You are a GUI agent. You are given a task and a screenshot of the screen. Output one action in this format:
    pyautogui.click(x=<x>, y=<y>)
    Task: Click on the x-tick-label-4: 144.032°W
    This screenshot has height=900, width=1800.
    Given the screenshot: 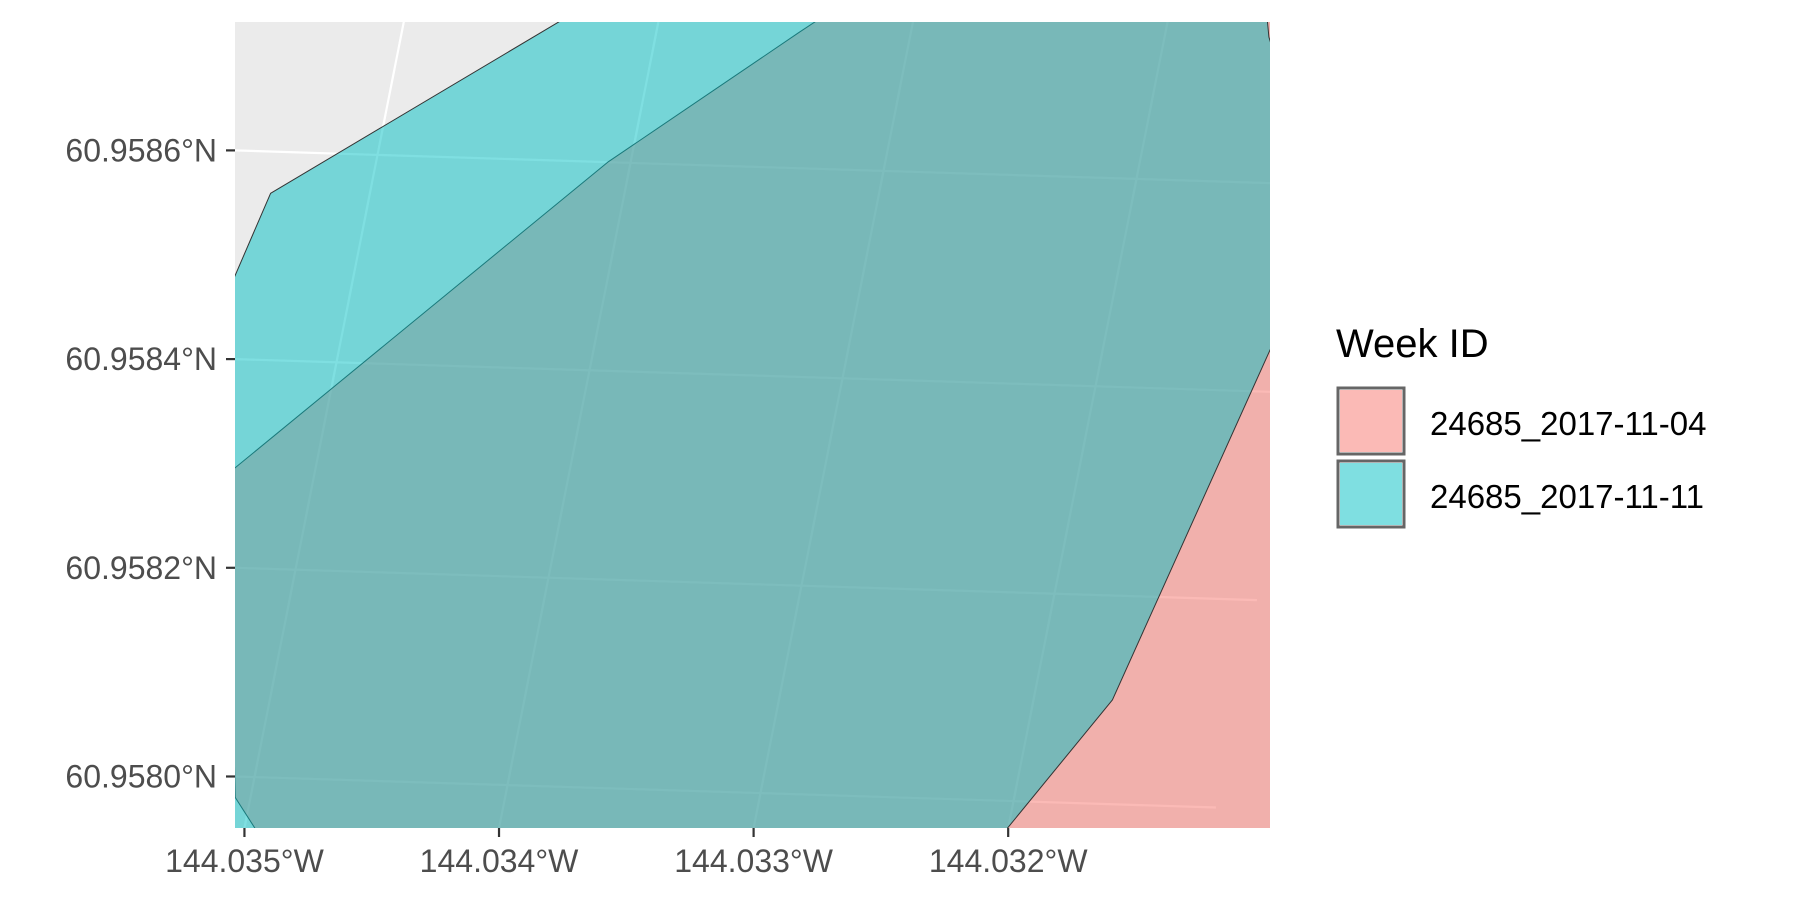 What is the action you would take?
    pyautogui.click(x=1008, y=861)
    